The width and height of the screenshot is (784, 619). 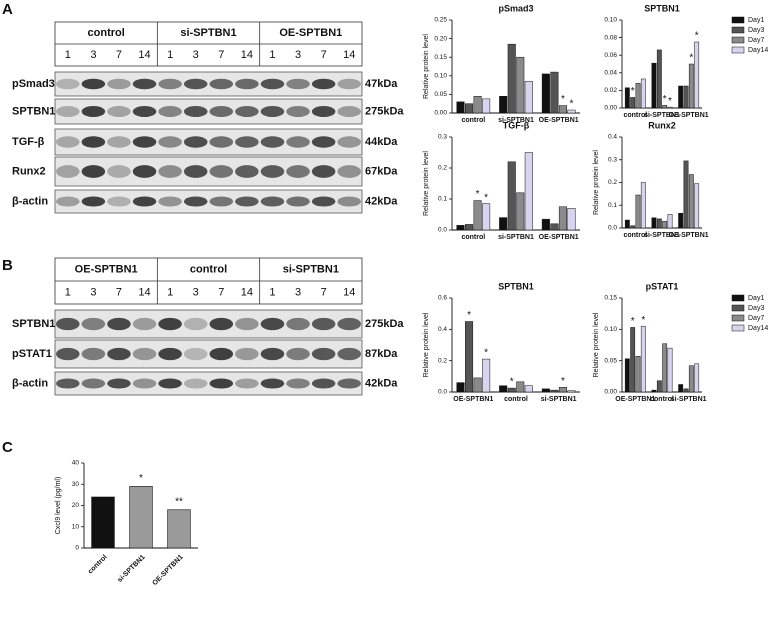 I want to click on y-tick-label: 0.2, so click(x=442, y=360).